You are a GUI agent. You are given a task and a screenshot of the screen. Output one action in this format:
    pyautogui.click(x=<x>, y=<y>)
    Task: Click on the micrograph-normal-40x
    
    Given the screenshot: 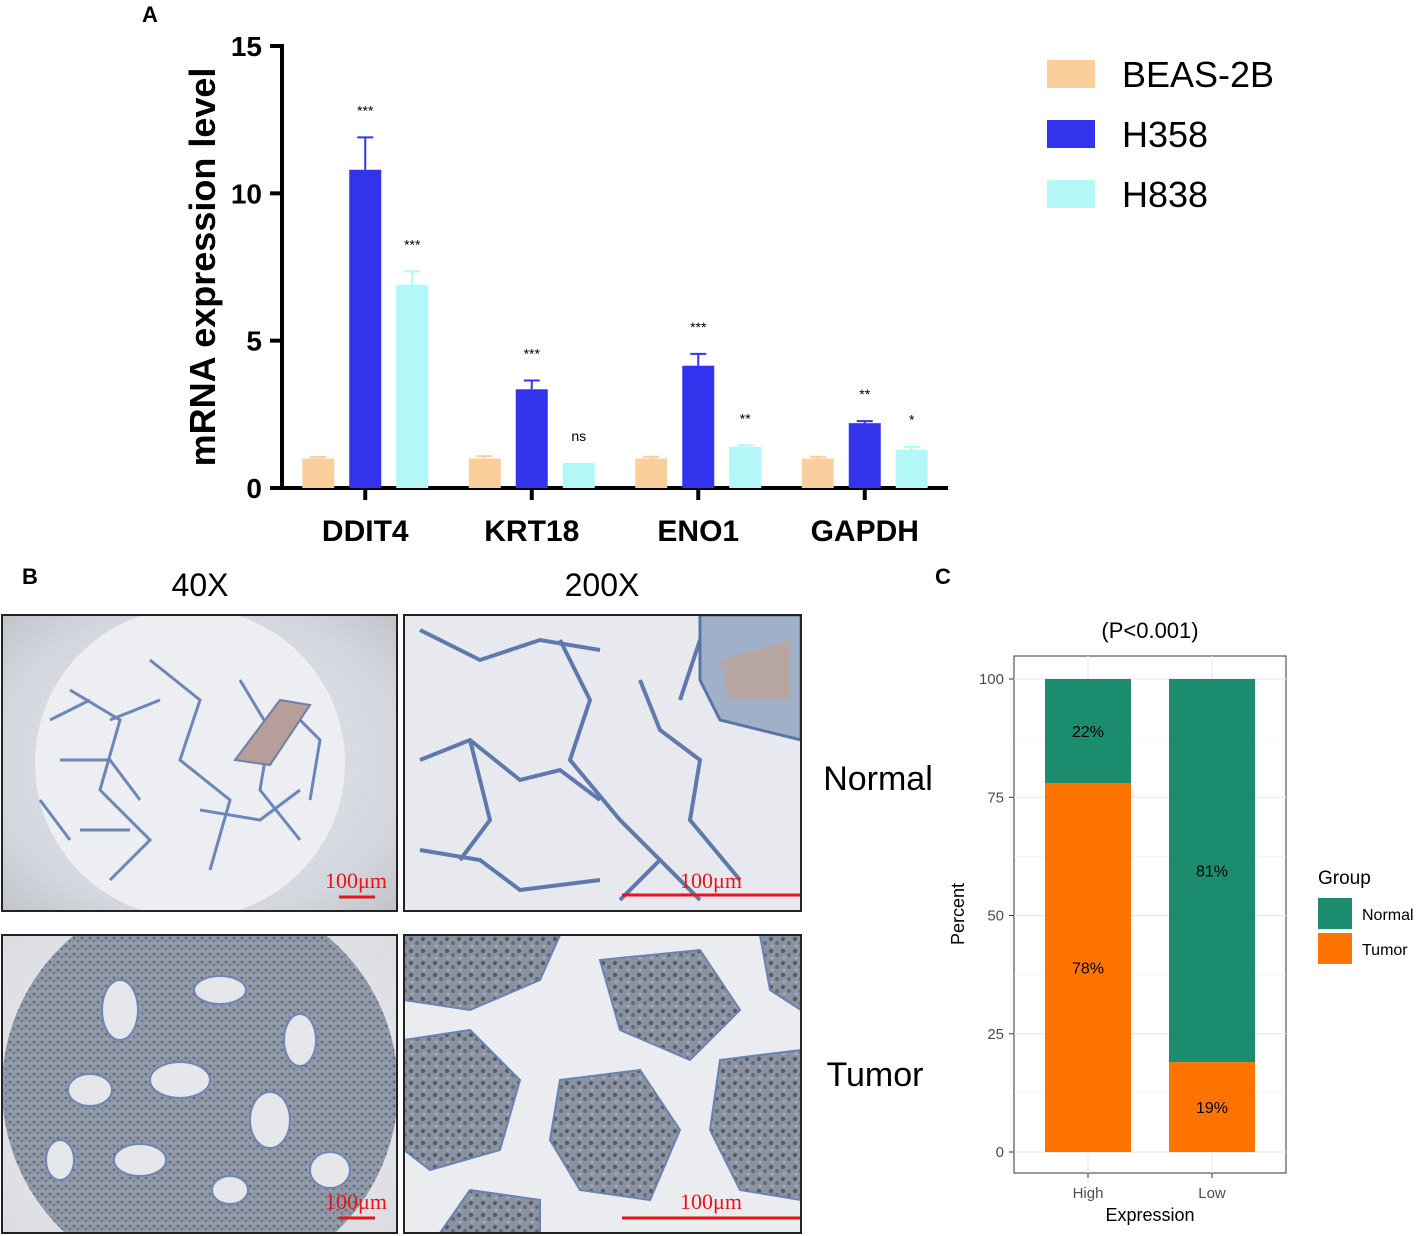 What is the action you would take?
    pyautogui.click(x=199, y=763)
    